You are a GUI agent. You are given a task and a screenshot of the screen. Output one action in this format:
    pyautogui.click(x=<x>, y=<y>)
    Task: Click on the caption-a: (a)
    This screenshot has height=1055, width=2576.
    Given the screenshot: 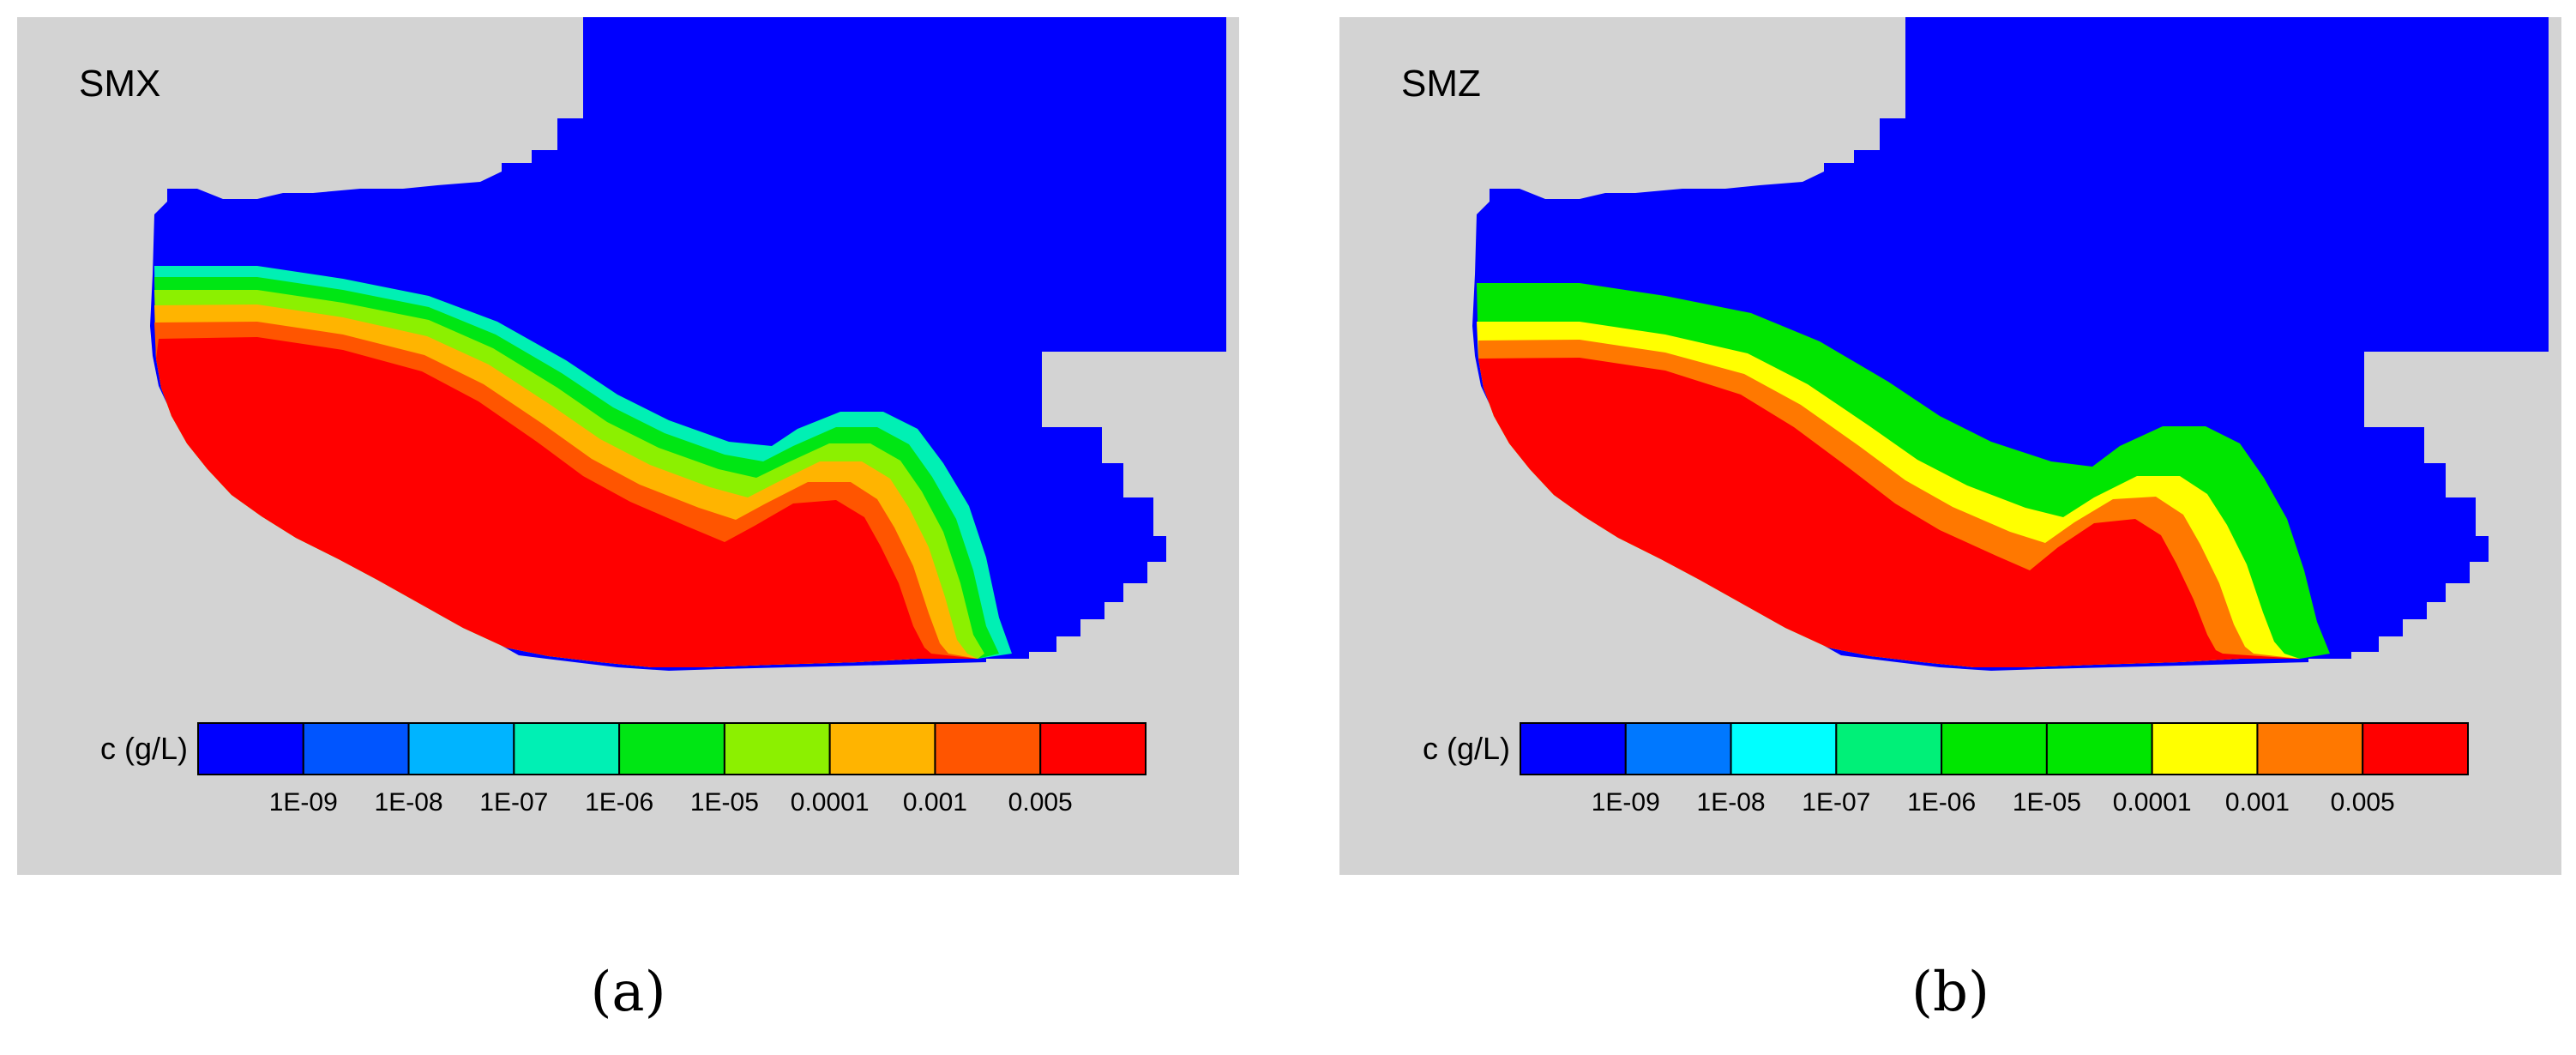 What is the action you would take?
    pyautogui.click(x=628, y=992)
    